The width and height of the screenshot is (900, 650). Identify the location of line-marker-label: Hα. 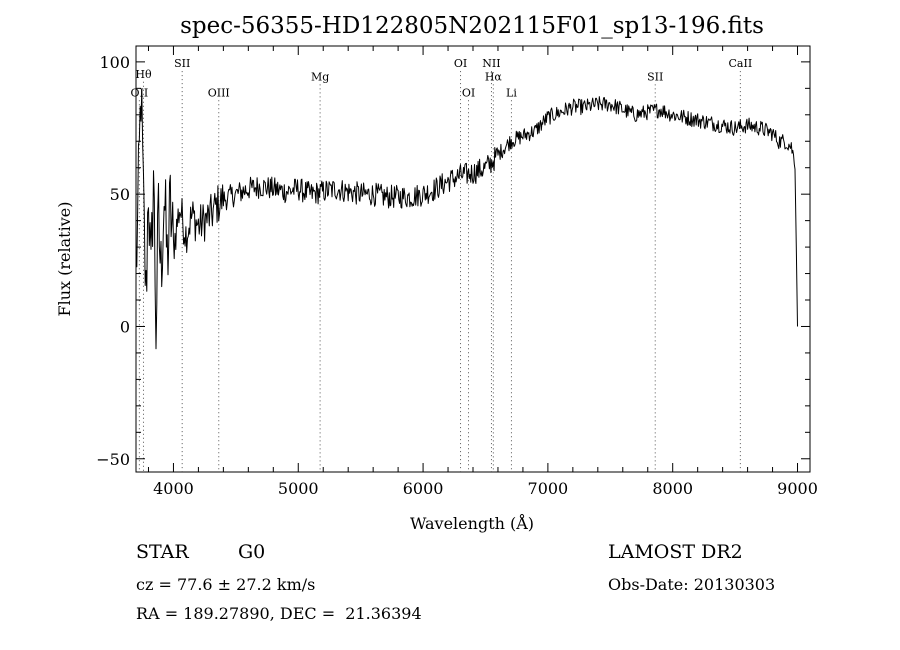
(494, 76).